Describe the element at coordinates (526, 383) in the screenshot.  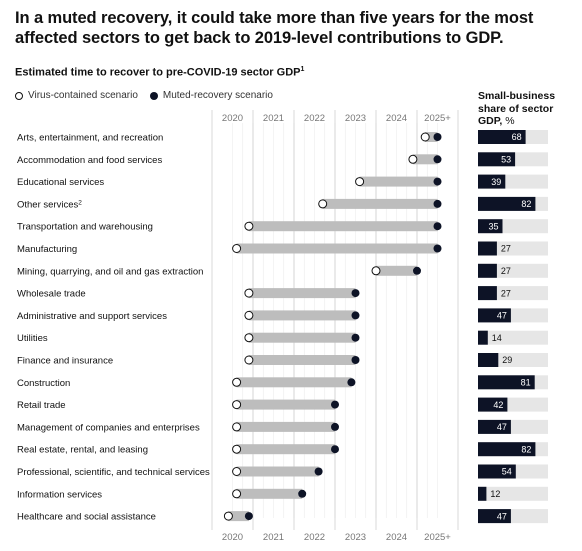
I see `share-value-label: 81` at that location.